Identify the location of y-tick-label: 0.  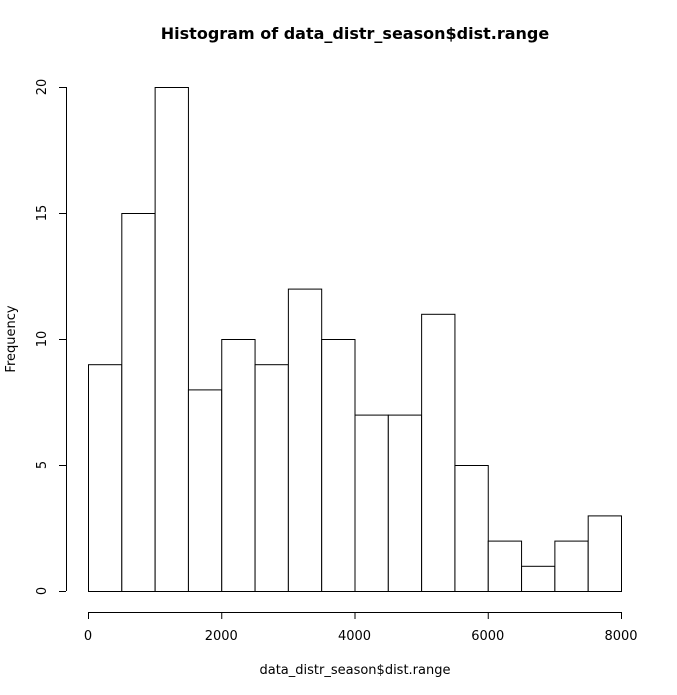
(42, 591).